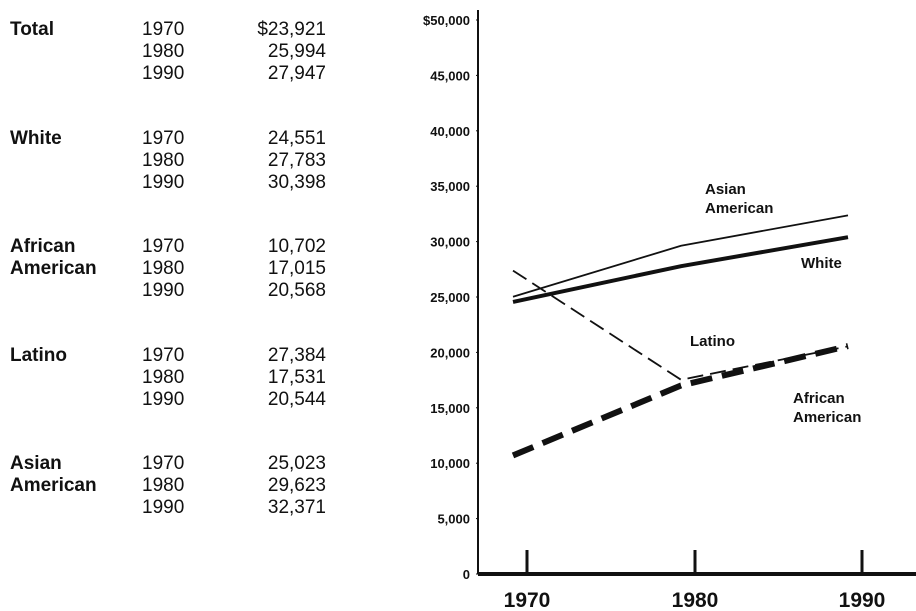 The width and height of the screenshot is (916, 611). I want to click on y-tick-label: 40,000, so click(450, 131).